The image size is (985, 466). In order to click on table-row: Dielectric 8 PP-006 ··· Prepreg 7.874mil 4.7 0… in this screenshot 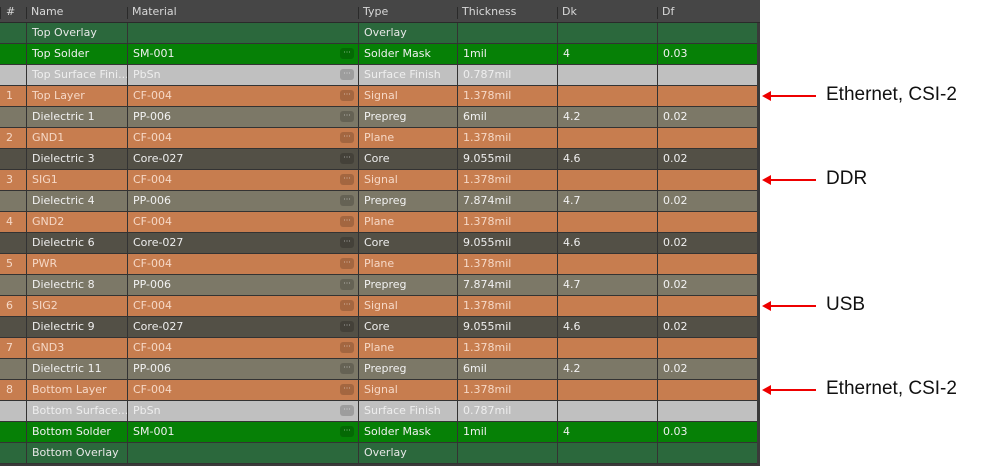, I will do `click(378, 285)`.